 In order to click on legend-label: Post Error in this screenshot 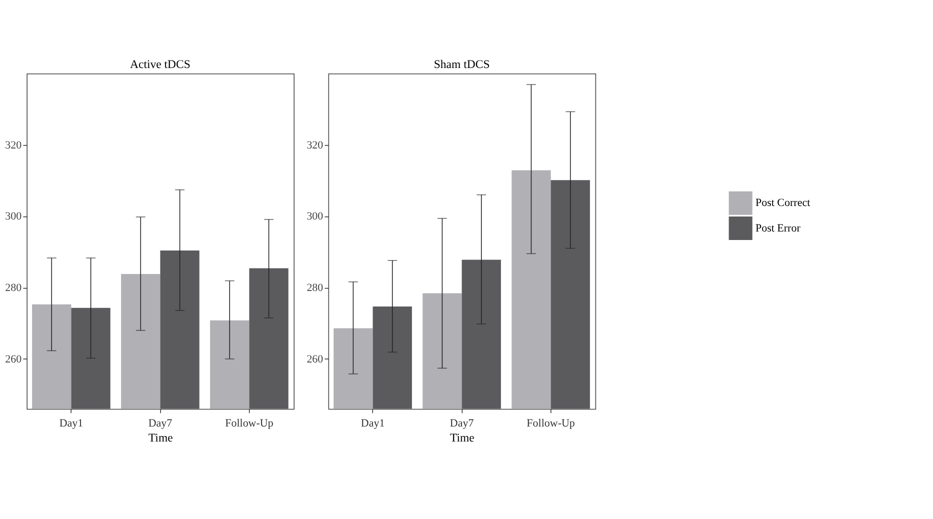, I will do `click(778, 228)`.